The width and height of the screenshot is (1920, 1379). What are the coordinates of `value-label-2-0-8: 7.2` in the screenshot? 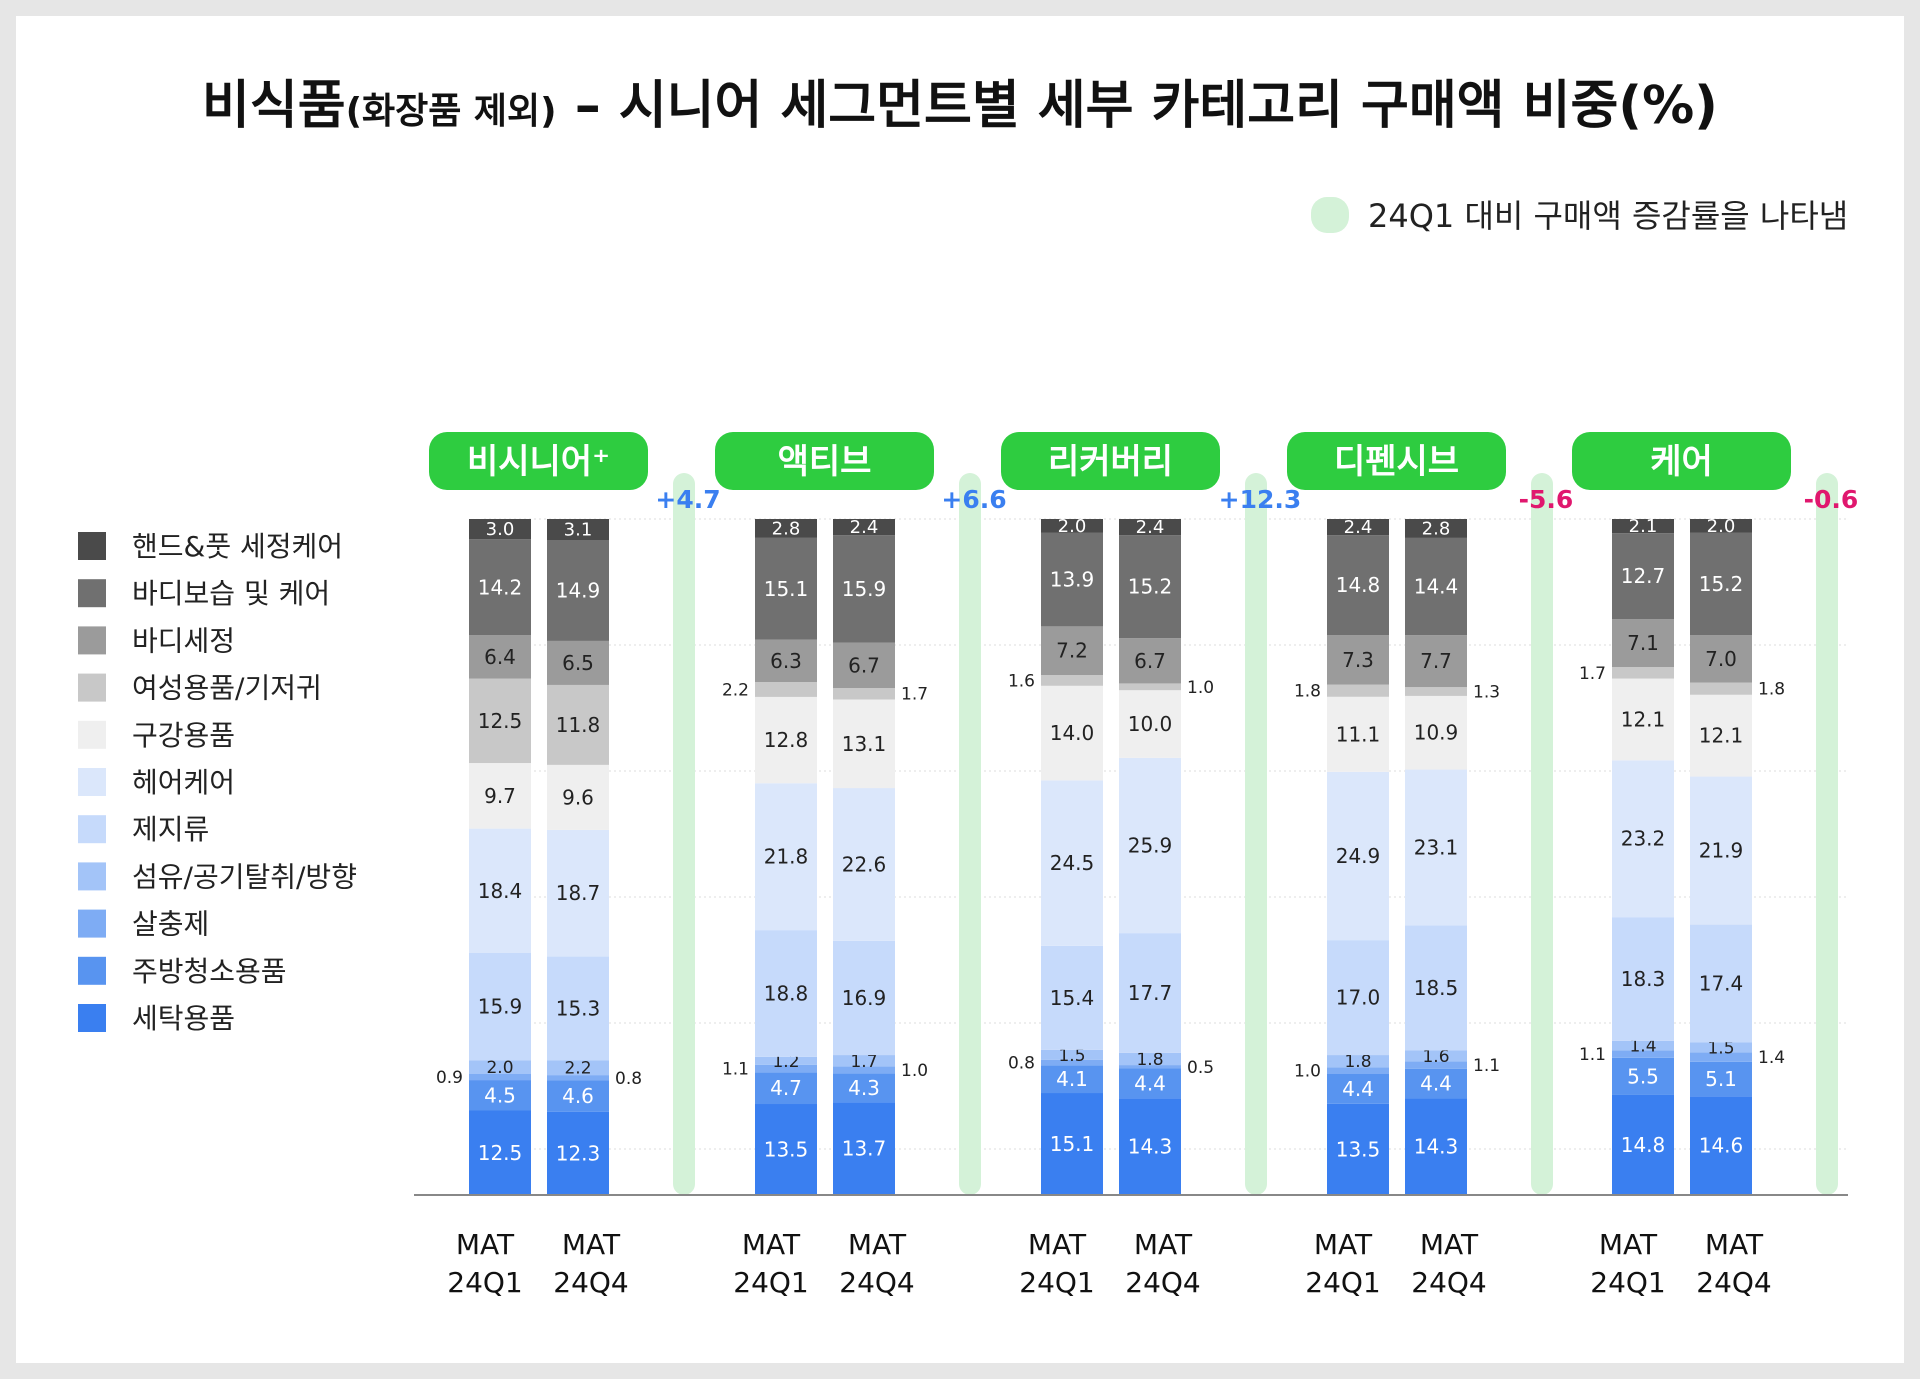 It's located at (1072, 651).